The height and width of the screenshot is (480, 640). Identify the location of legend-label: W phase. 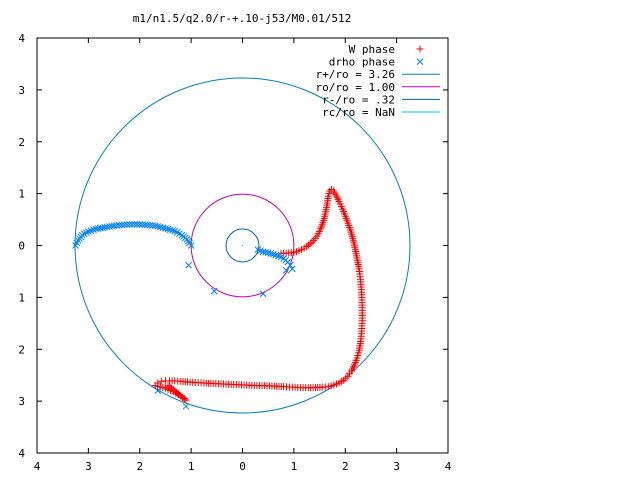
(372, 49).